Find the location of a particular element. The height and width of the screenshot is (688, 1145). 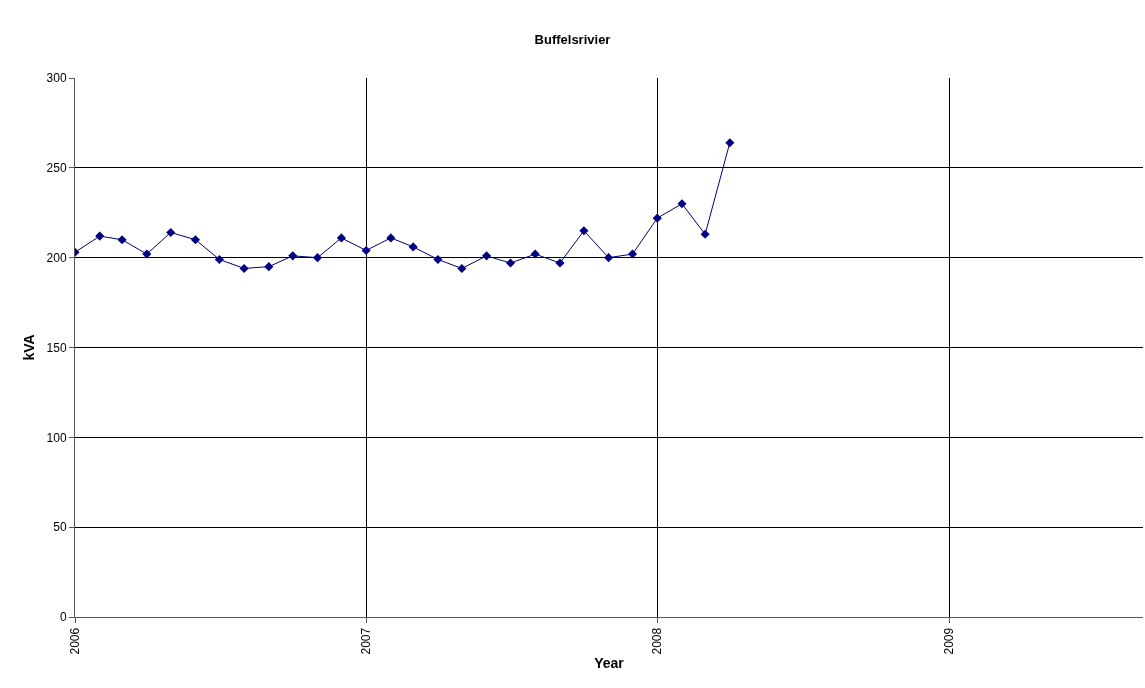

x-tick-label: 2007 is located at coordinates (366, 641).